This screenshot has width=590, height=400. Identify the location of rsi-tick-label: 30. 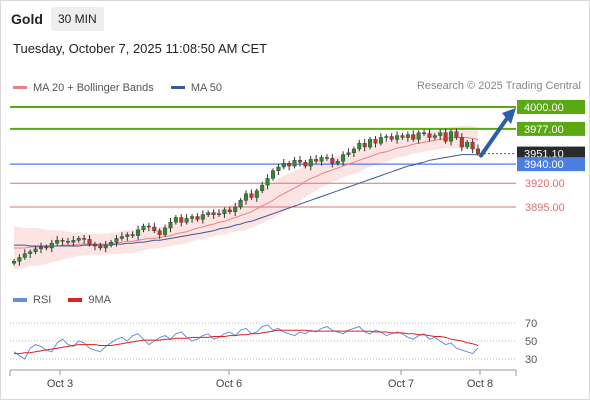
(531, 360).